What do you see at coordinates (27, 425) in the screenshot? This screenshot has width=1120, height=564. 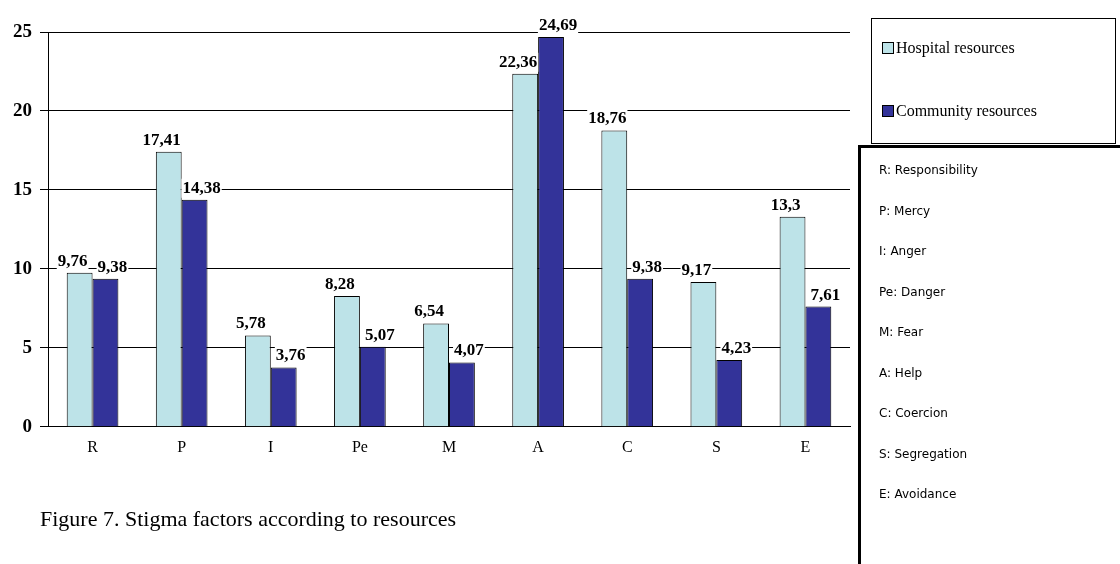 I see `y-tick-label: 0` at bounding box center [27, 425].